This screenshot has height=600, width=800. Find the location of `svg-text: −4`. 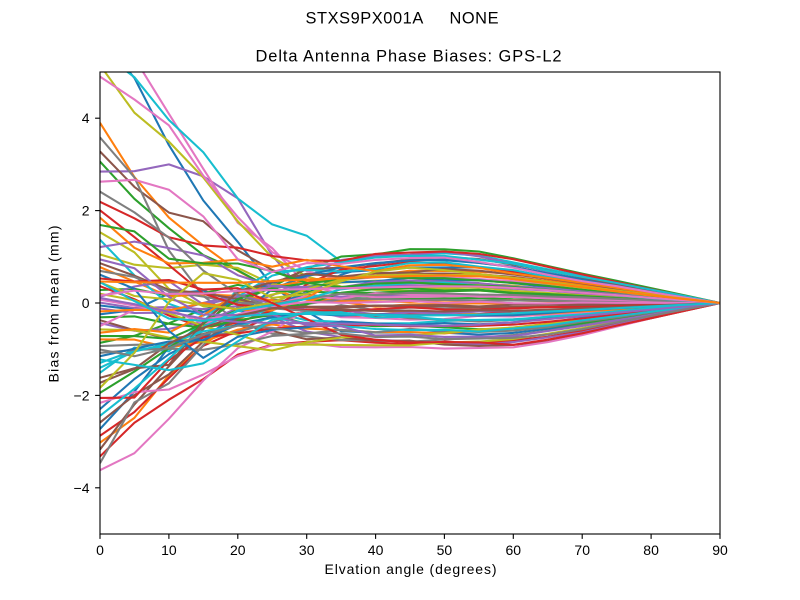

svg-text: −4 is located at coordinates (82, 488).